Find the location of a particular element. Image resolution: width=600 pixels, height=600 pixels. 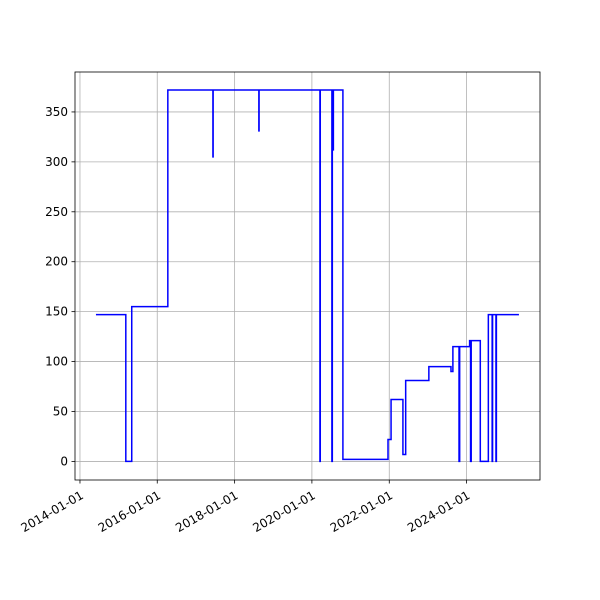

y-tick-label: 150 is located at coordinates (56, 312).